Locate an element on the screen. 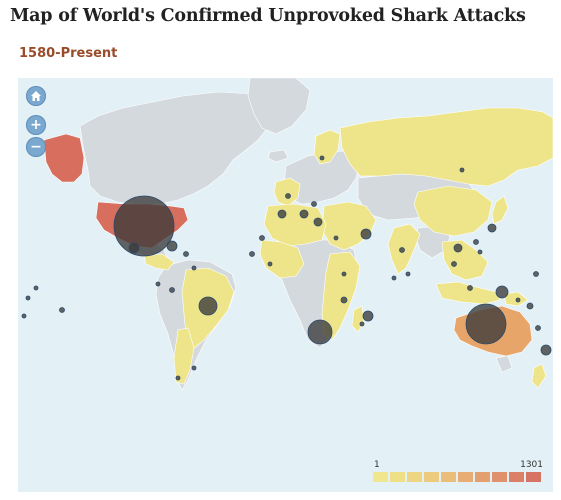 The width and height of the screenshot is (561, 500). chile-argentina is located at coordinates (184, 356).